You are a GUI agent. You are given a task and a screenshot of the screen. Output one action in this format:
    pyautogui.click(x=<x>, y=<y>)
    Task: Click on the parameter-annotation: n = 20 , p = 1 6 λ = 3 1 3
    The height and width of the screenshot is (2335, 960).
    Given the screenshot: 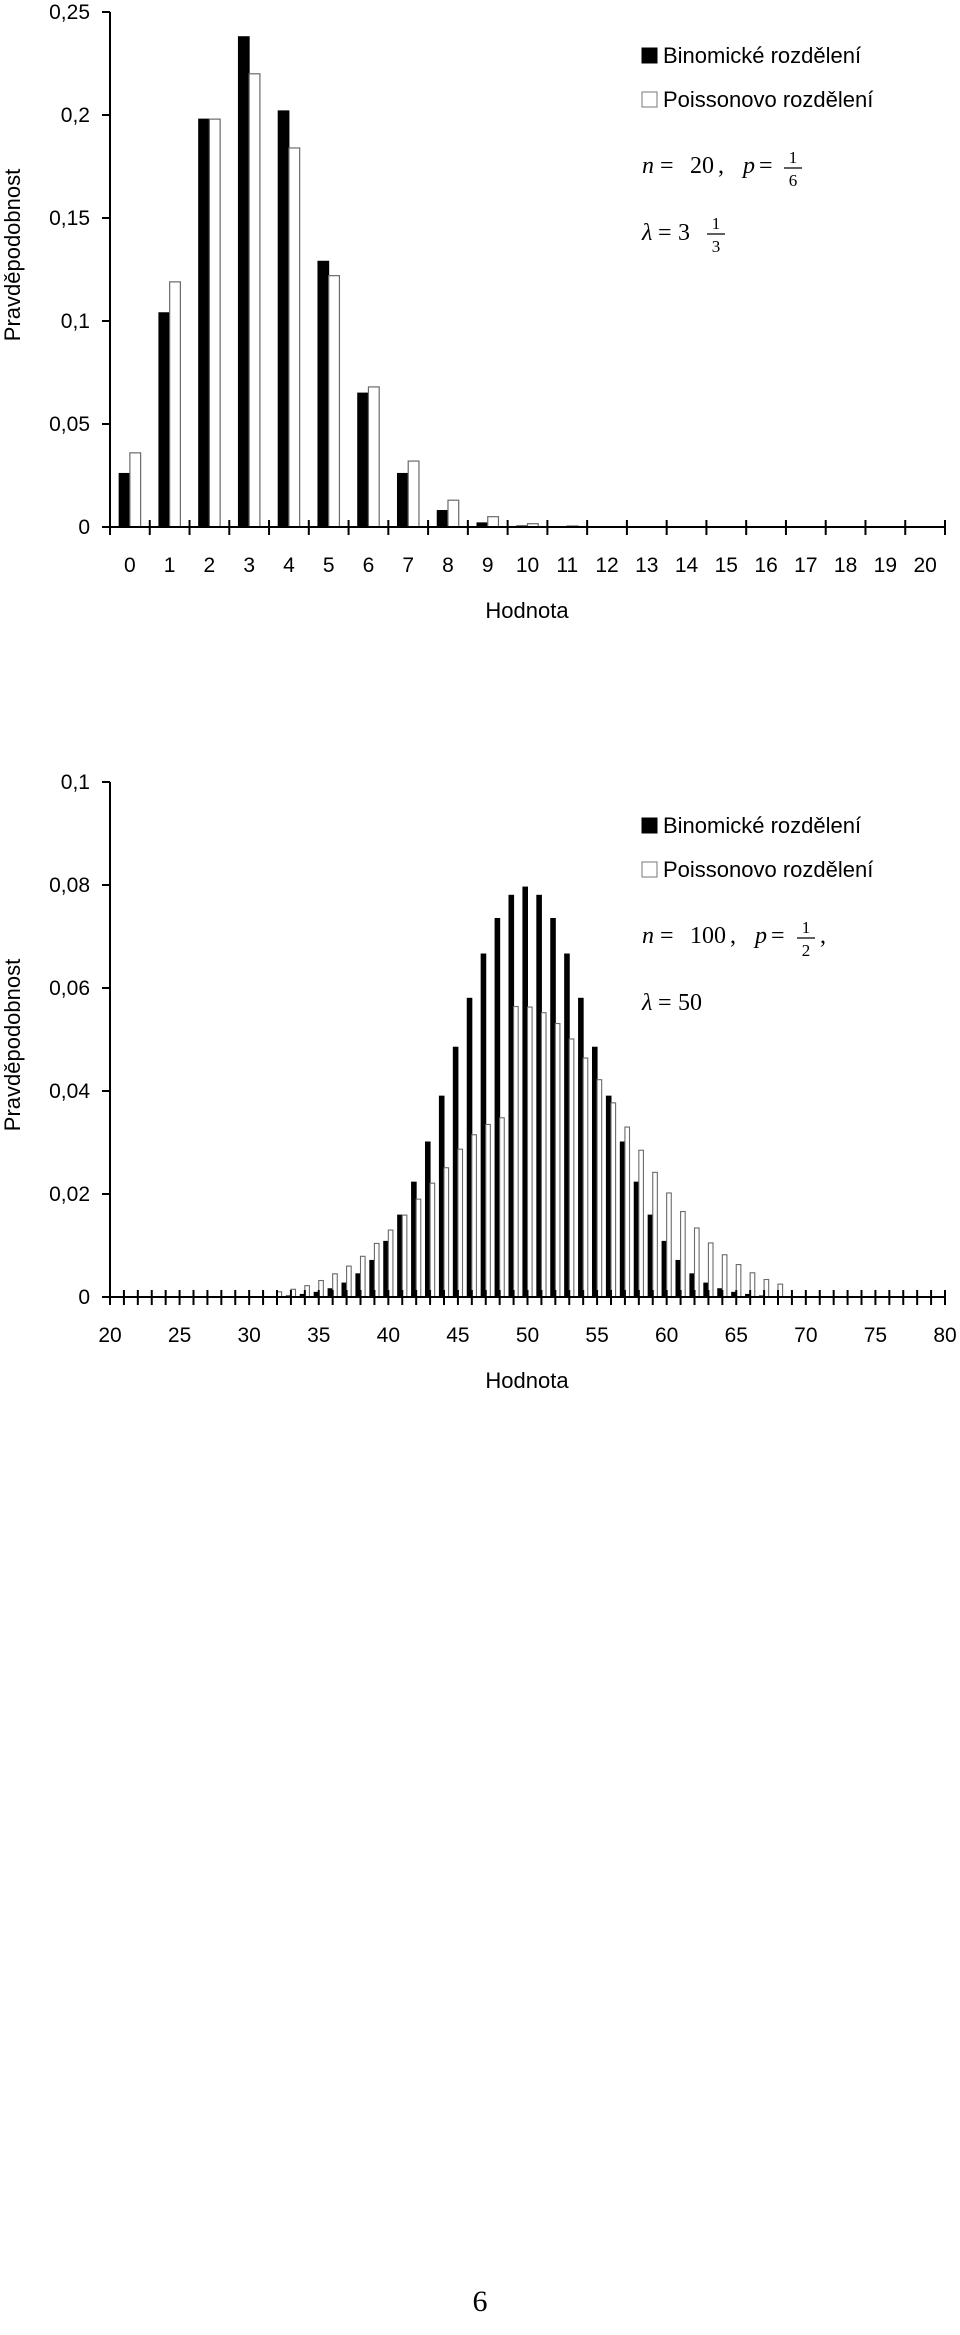 What is the action you would take?
    pyautogui.click(x=721, y=202)
    